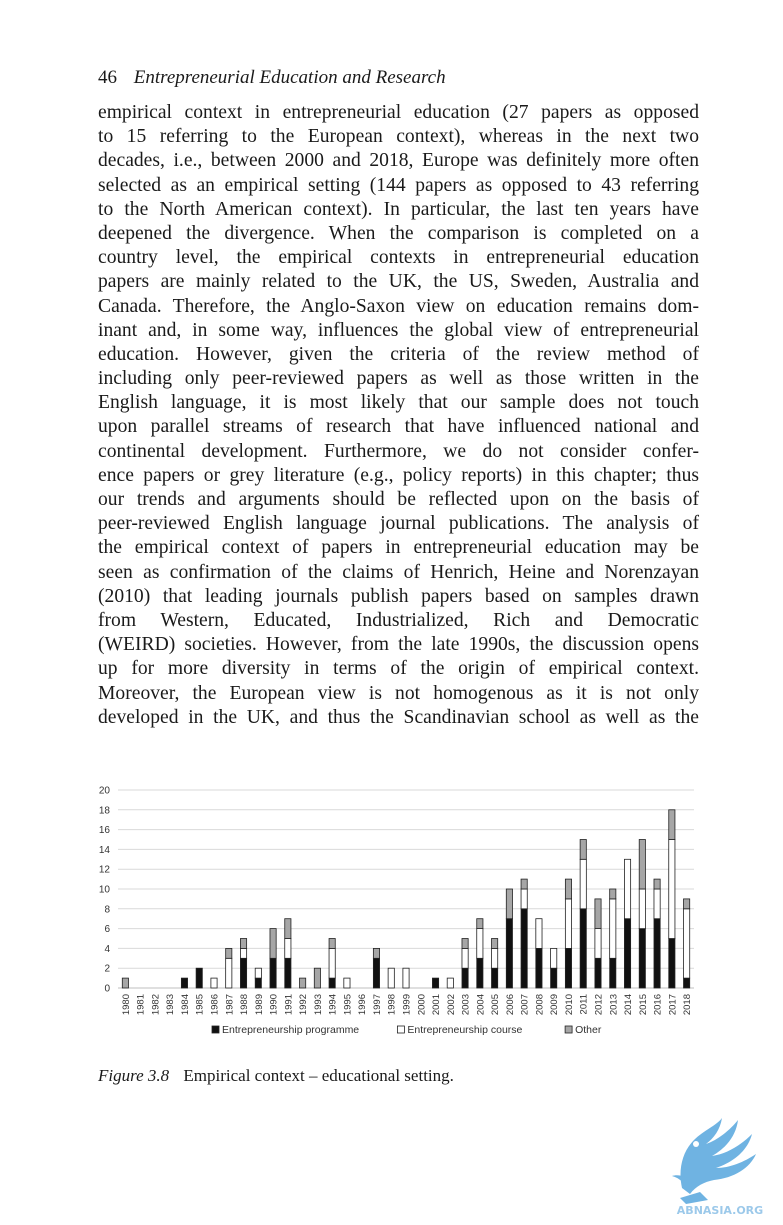 The height and width of the screenshot is (1225, 783). I want to click on y-tick-label: 6, so click(107, 929).